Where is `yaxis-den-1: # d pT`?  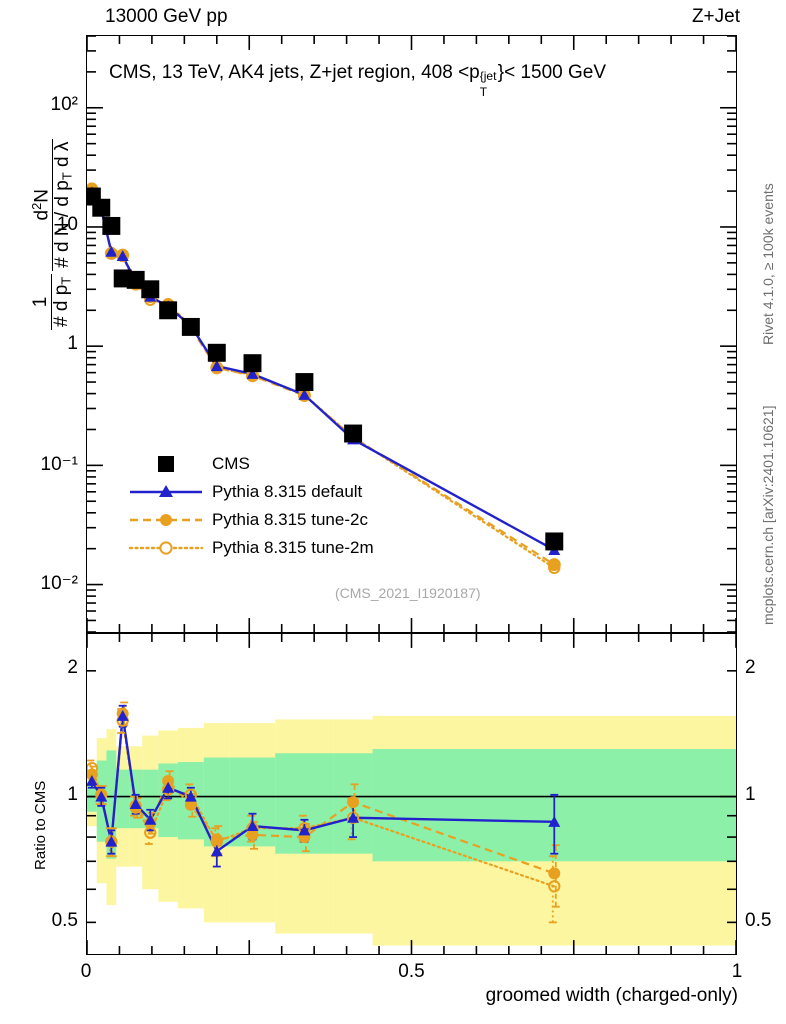 yaxis-den-1: # d pT is located at coordinates (62, 301).